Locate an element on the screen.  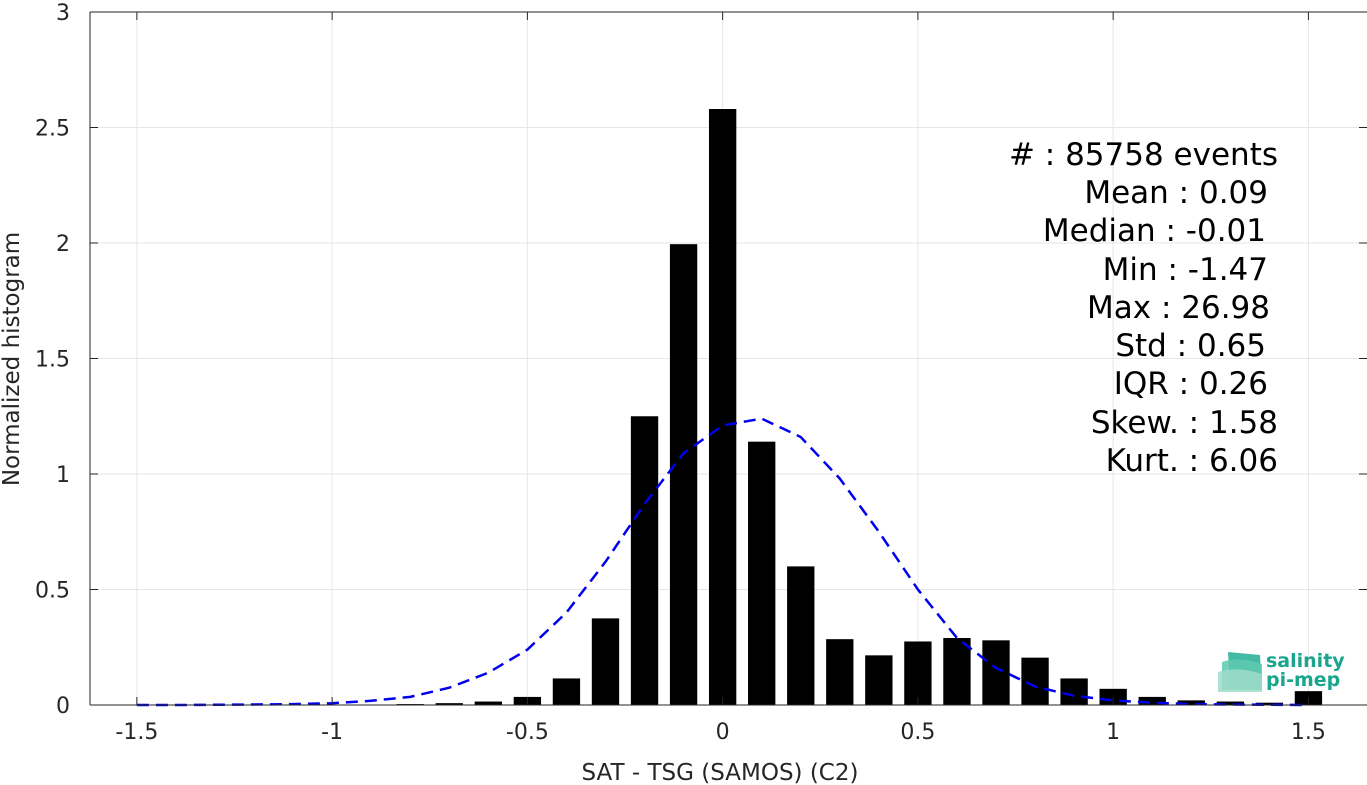
x-tick-label: -0.5 is located at coordinates (527, 732).